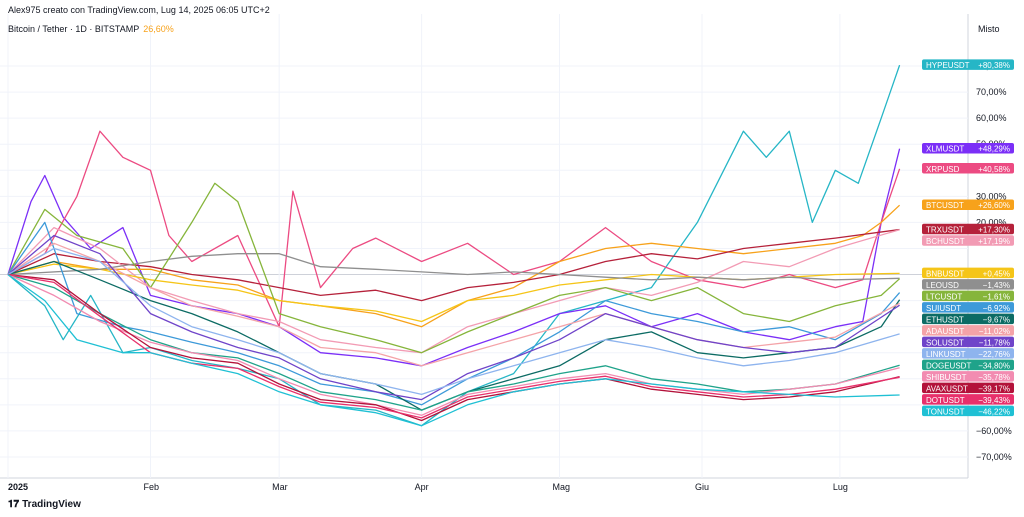  I want to click on end-label-xrpusd: XRPUSD +40,58%, so click(968, 168).